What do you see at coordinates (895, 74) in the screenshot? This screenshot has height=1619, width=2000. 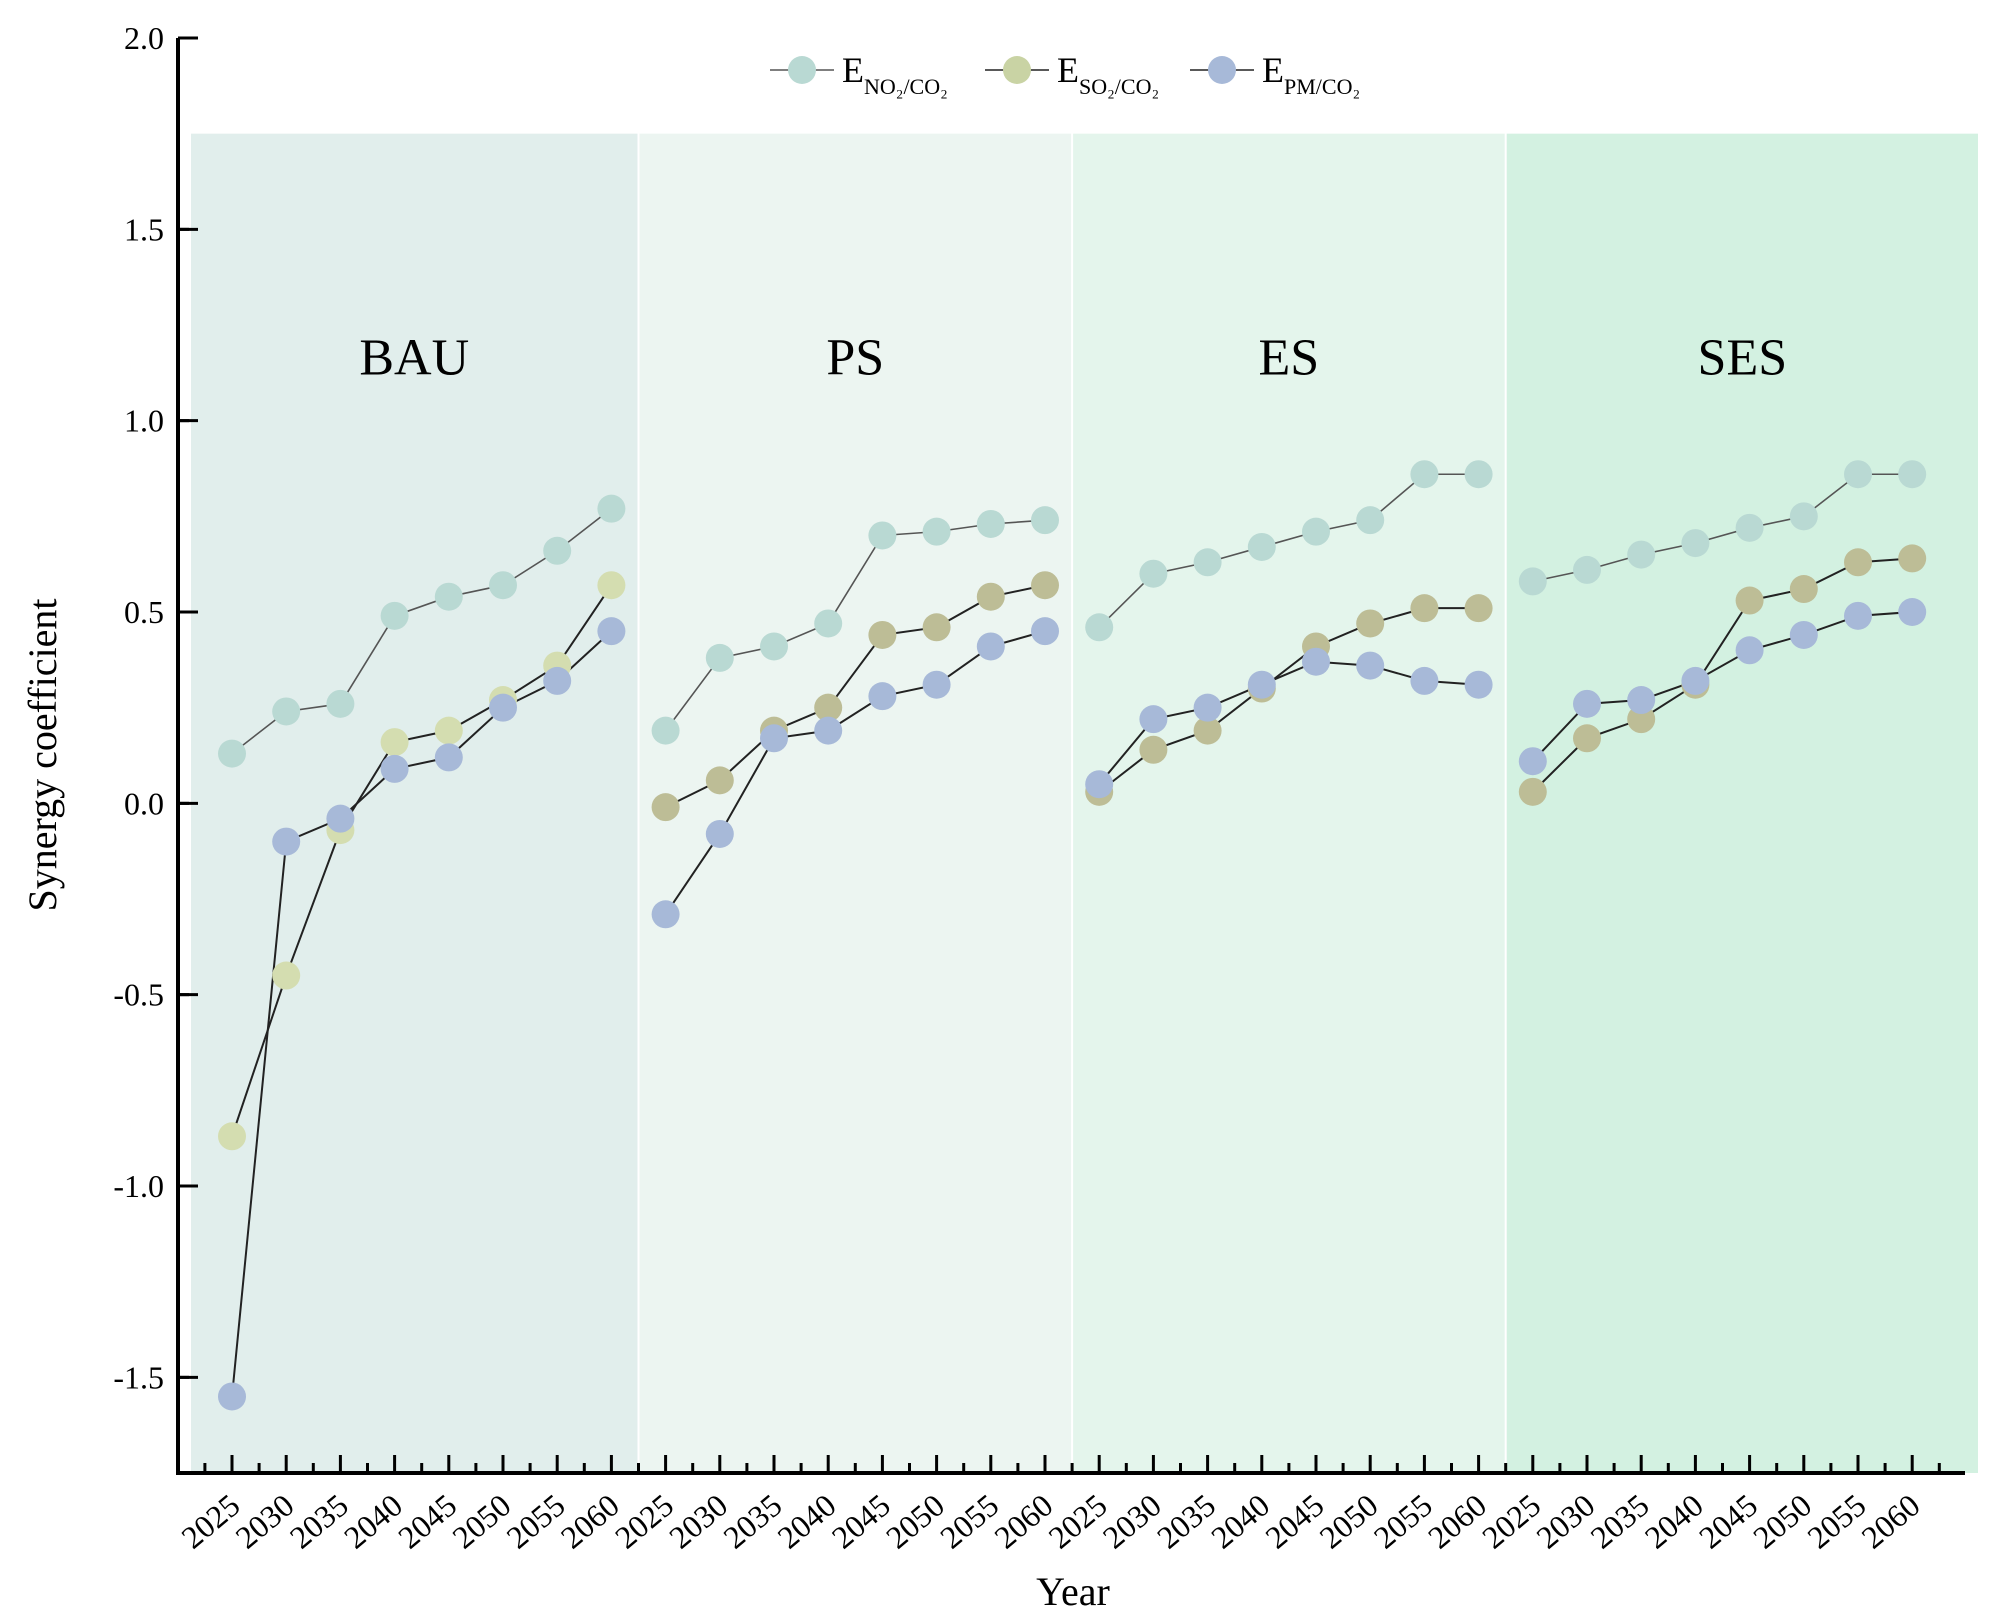 I see `legend-label-no2: ENO₂/CO₂` at bounding box center [895, 74].